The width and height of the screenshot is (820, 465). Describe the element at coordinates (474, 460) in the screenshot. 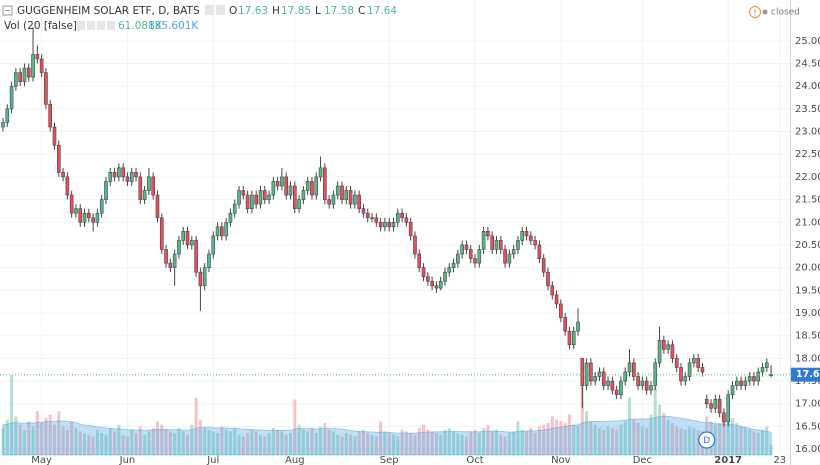

I see `x-tick-label: Oct` at that location.